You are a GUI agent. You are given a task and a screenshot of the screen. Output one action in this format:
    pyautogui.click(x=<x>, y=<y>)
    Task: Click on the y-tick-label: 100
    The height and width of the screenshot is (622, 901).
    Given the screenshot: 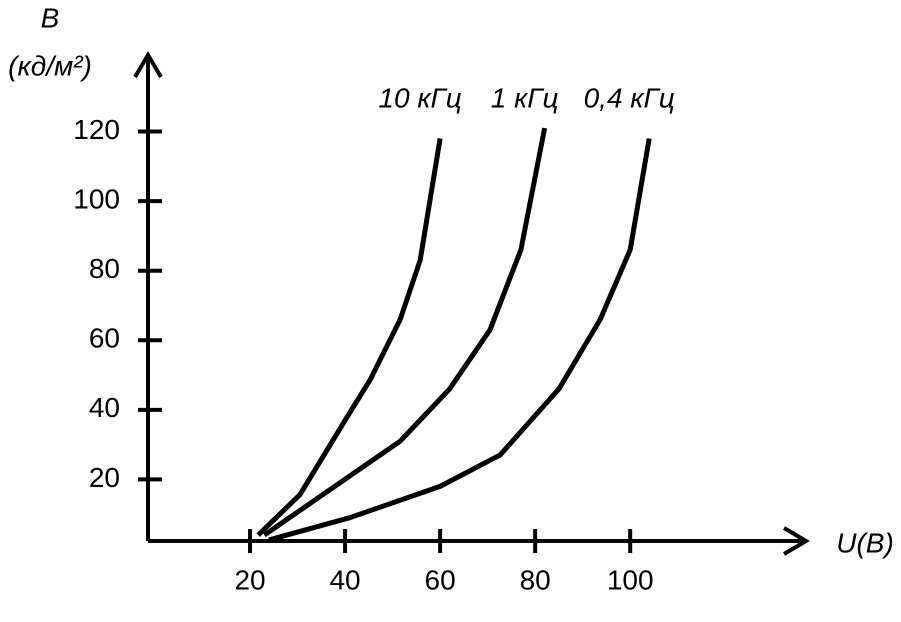 What is the action you would take?
    pyautogui.click(x=96, y=199)
    